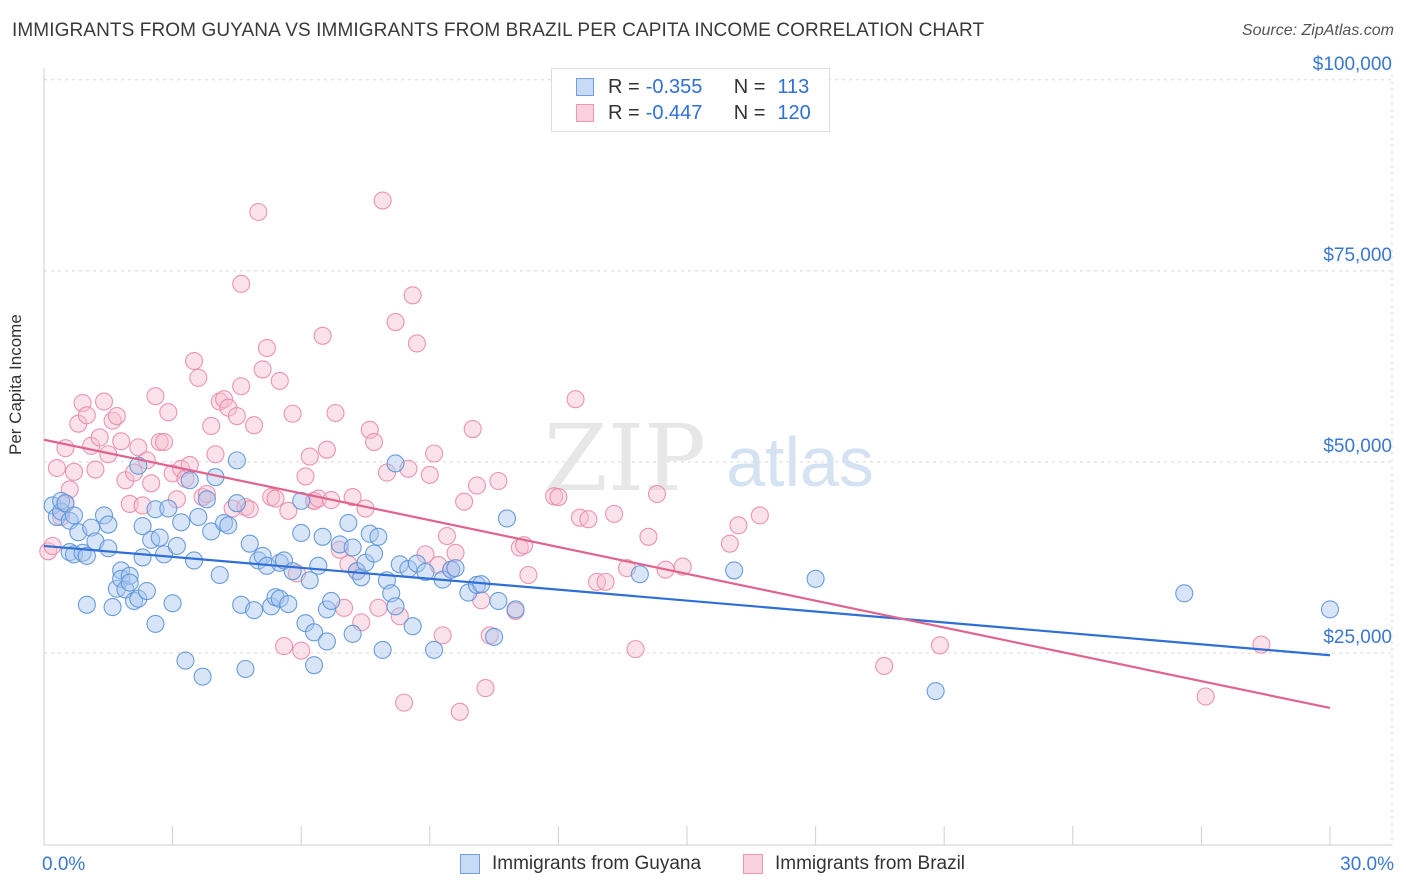 The image size is (1406, 892). I want to click on watermark-zip: ZIP, so click(625, 458).